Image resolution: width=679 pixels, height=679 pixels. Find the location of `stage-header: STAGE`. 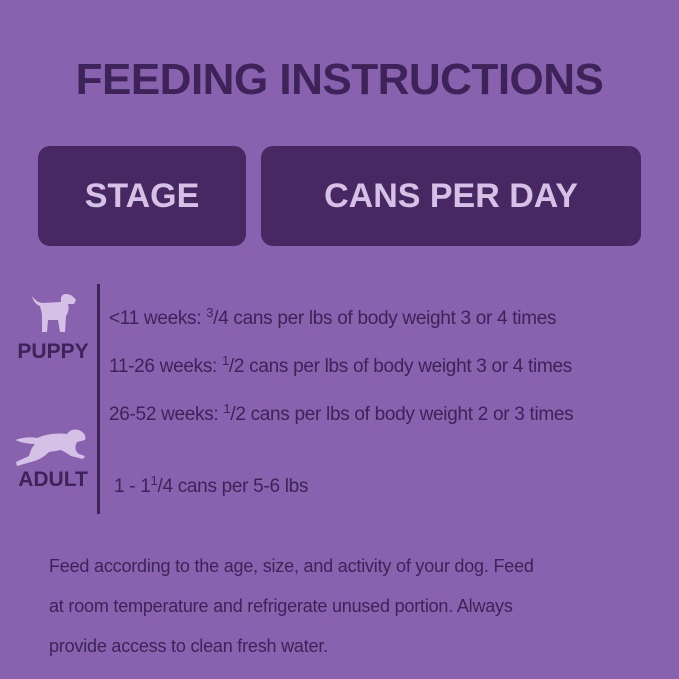

stage-header: STAGE is located at coordinates (142, 196).